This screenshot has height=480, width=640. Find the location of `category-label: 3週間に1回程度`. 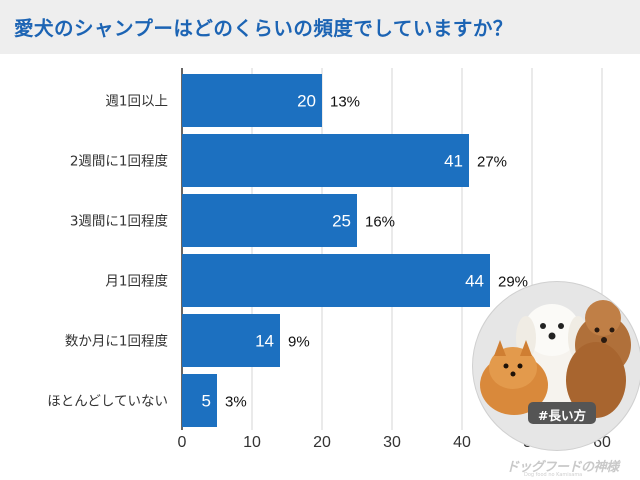

category-label: 3週間に1回程度 is located at coordinates (119, 222).